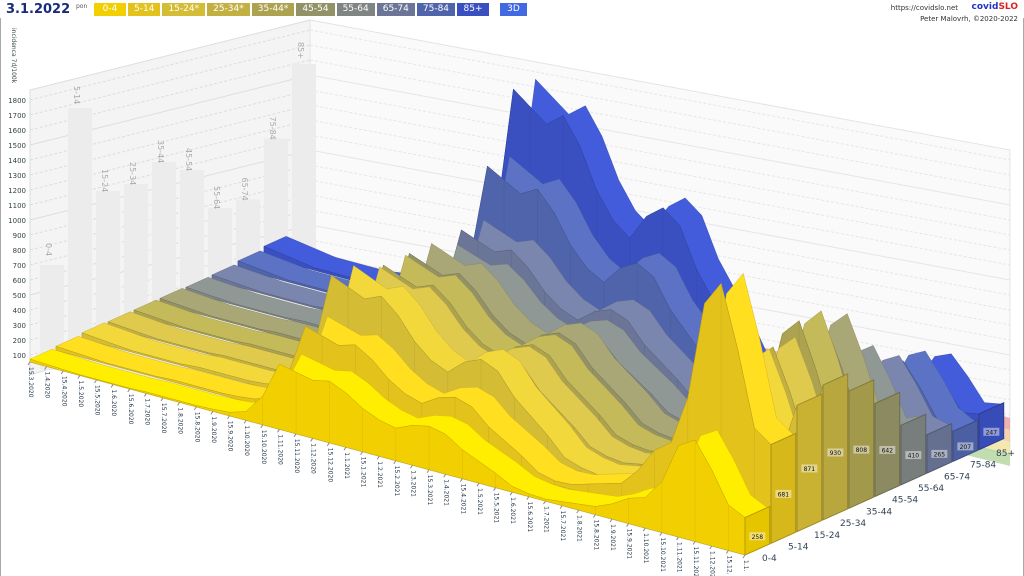 The width and height of the screenshot is (1024, 576). I want to click on x-tick-label: 15.7.2021, so click(562, 526).